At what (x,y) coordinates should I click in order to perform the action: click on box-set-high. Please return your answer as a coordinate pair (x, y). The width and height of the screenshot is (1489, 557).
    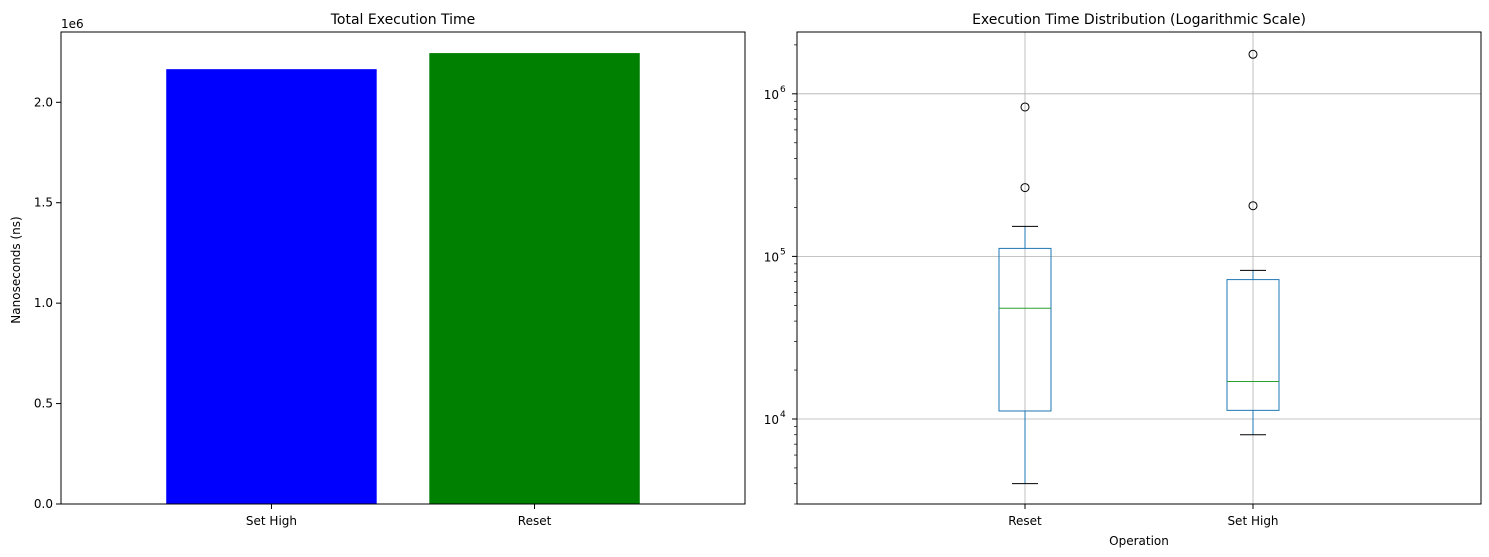
    Looking at the image, I should click on (1253, 242).